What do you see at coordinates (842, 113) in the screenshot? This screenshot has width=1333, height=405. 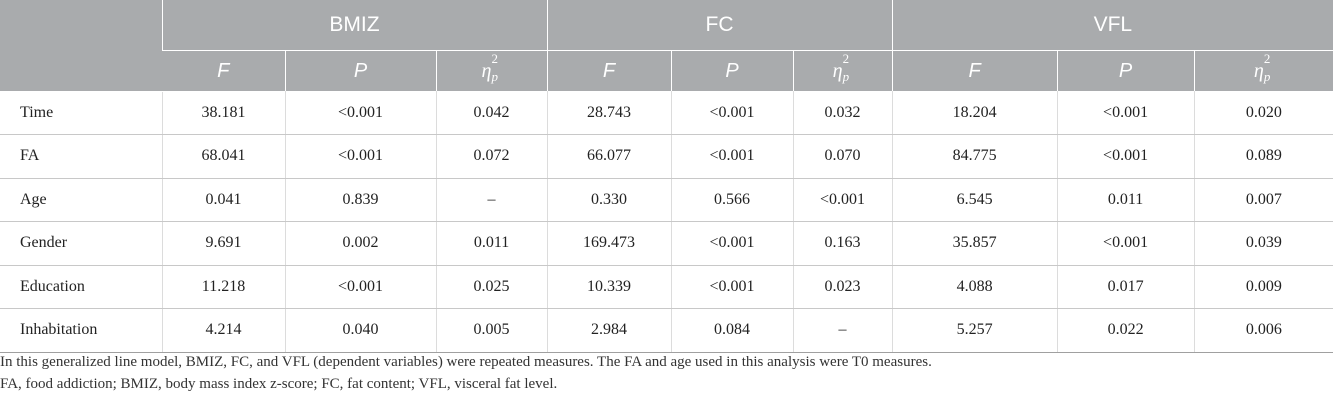 I see `table-cell: 0.032` at bounding box center [842, 113].